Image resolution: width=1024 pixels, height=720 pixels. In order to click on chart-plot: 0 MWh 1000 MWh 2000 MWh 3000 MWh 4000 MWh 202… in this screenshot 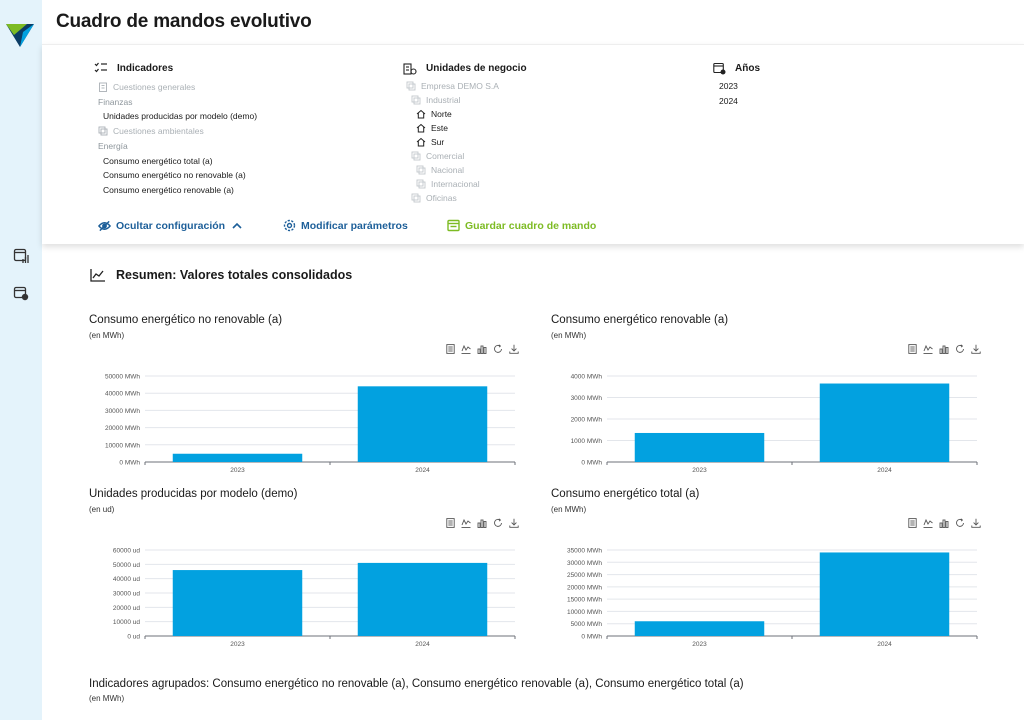, I will do `click(774, 424)`.